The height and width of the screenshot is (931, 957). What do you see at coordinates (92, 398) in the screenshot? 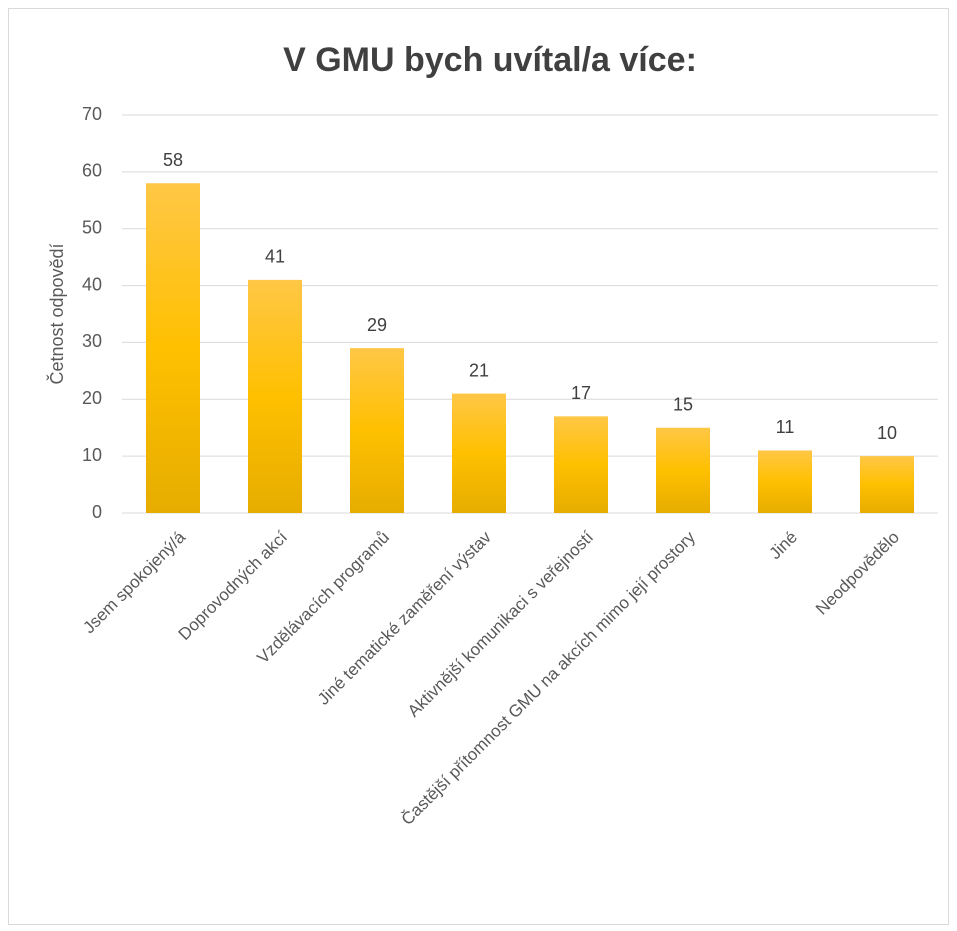
I see `y-tick-label: 20` at bounding box center [92, 398].